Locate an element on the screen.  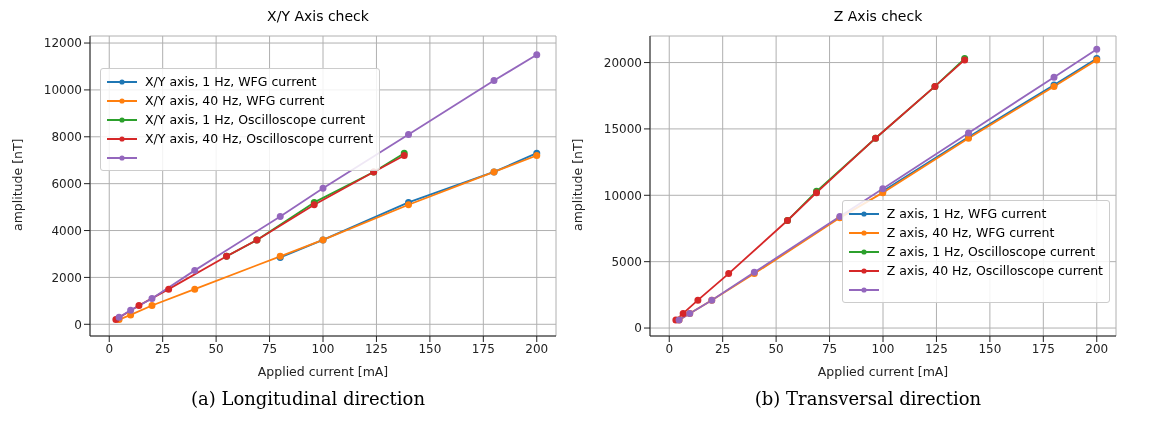
y-tick-label: 5000 is located at coordinates (626, 261).